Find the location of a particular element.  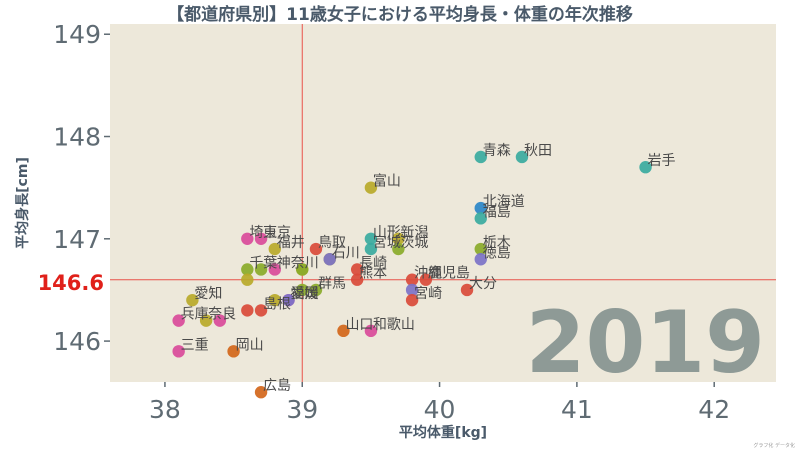

point-label: 宮崎 is located at coordinates (428, 294).